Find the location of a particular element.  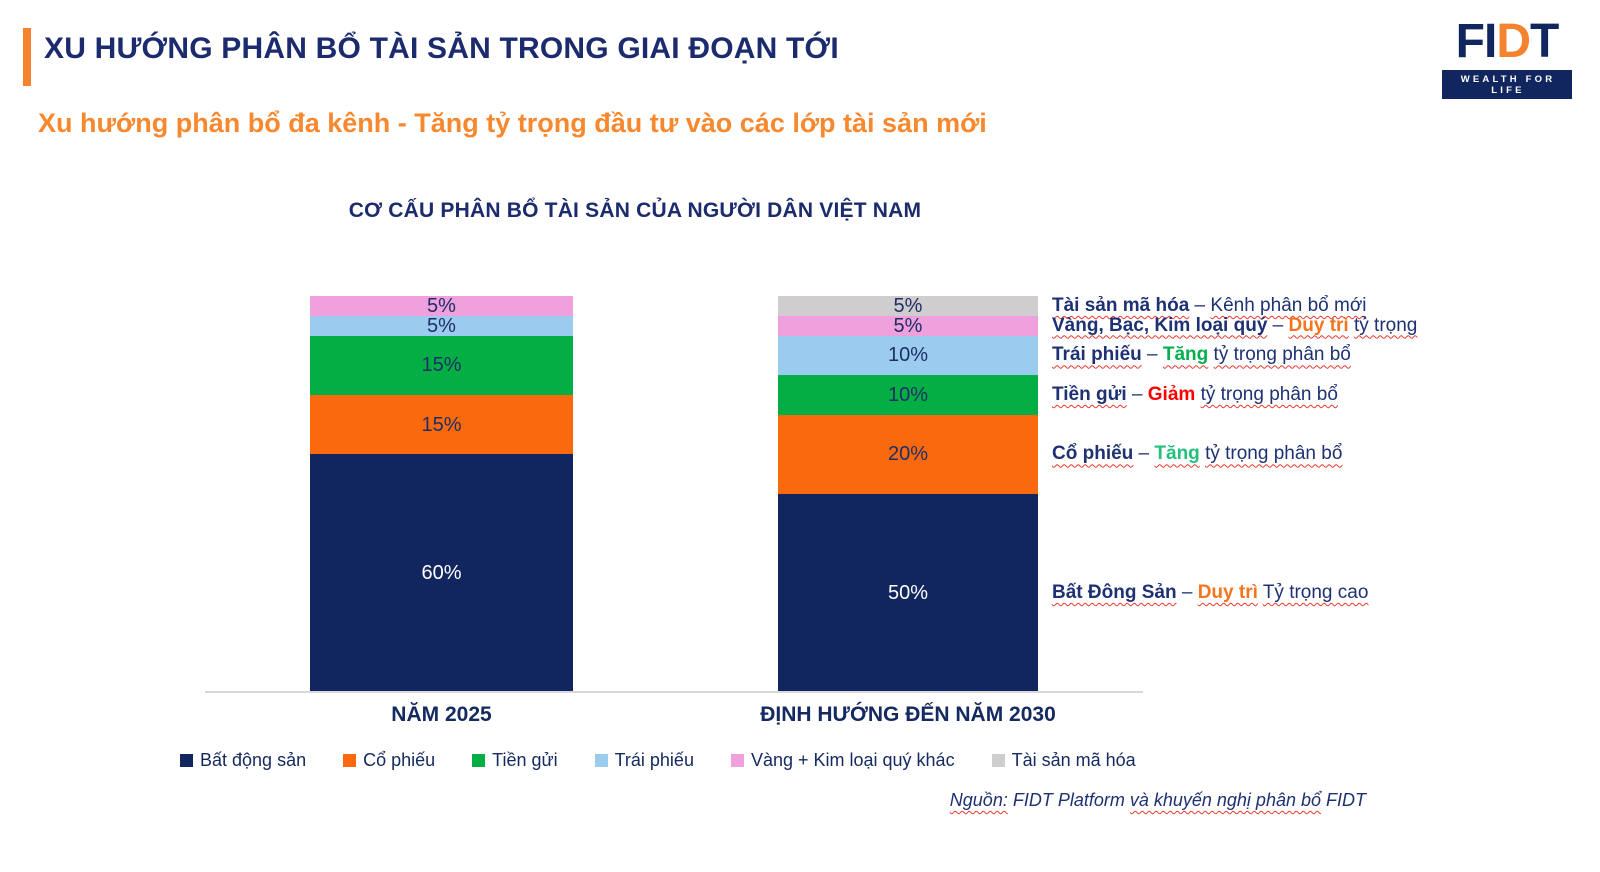

logo-tagline: WEALTH FOR LIFE is located at coordinates (1507, 84).